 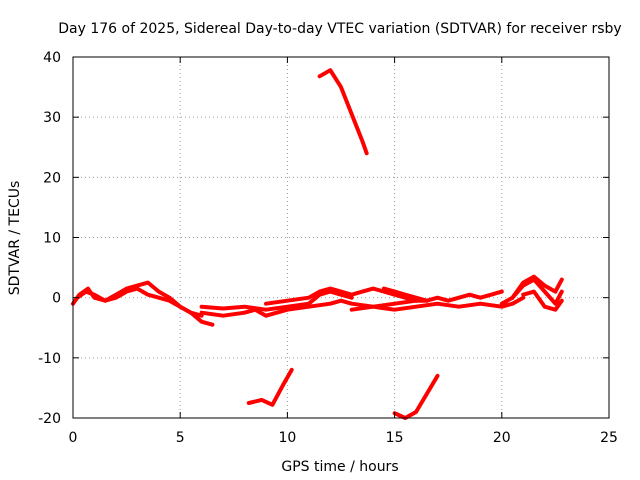 I want to click on series-line-satellite-g, so click(x=442, y=294).